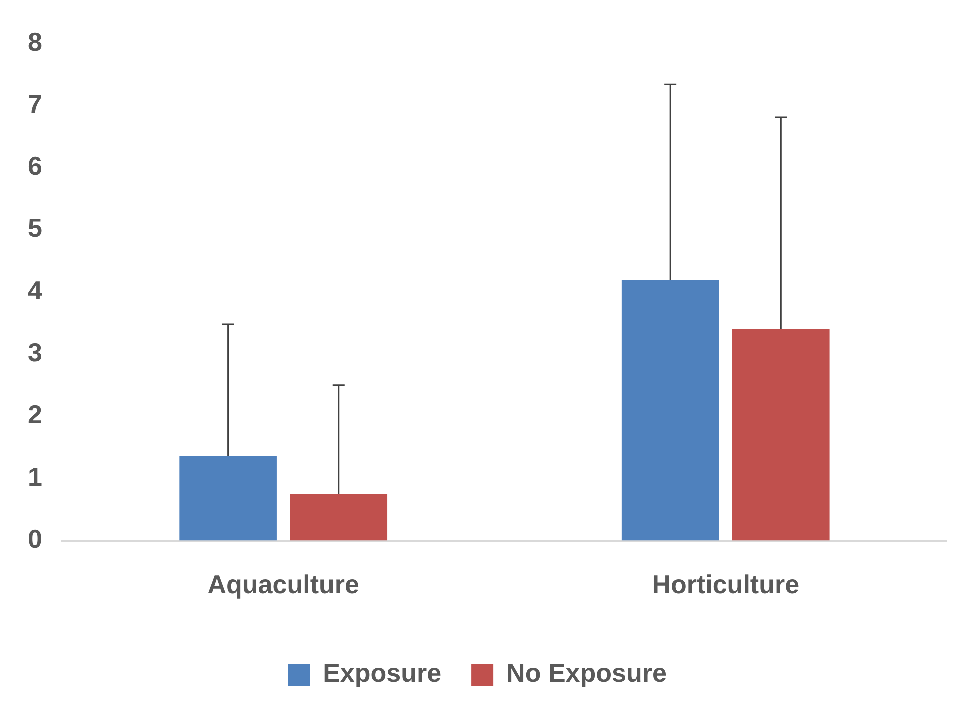  Describe the element at coordinates (35, 228) in the screenshot. I see `y-tick-label: 5` at that location.